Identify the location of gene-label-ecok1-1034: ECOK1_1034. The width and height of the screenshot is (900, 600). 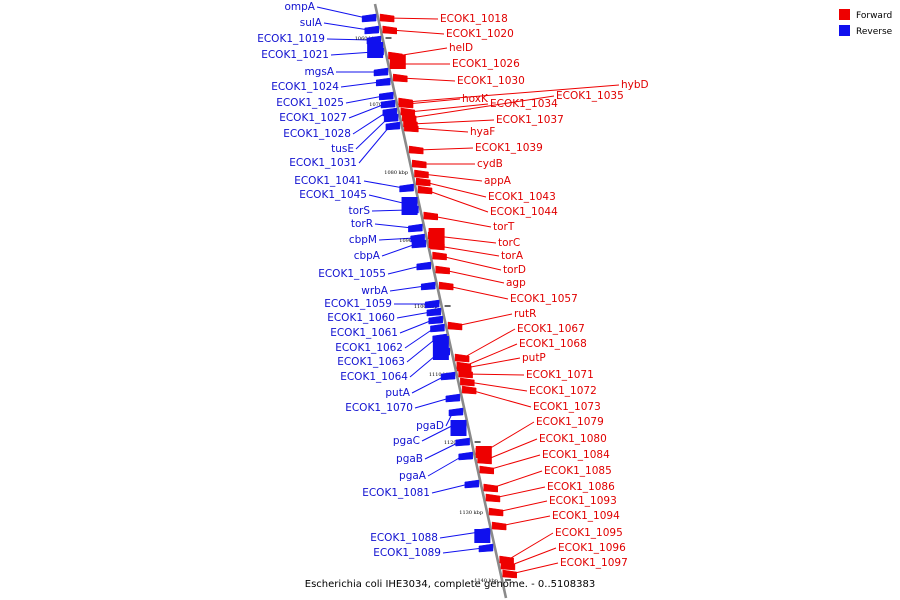
(524, 104).